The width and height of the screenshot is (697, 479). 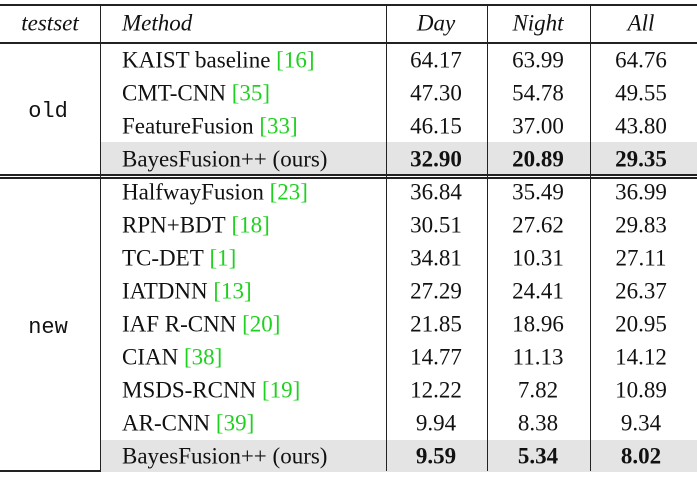 What do you see at coordinates (436, 92) in the screenshot?
I see `value-day: 47.30` at bounding box center [436, 92].